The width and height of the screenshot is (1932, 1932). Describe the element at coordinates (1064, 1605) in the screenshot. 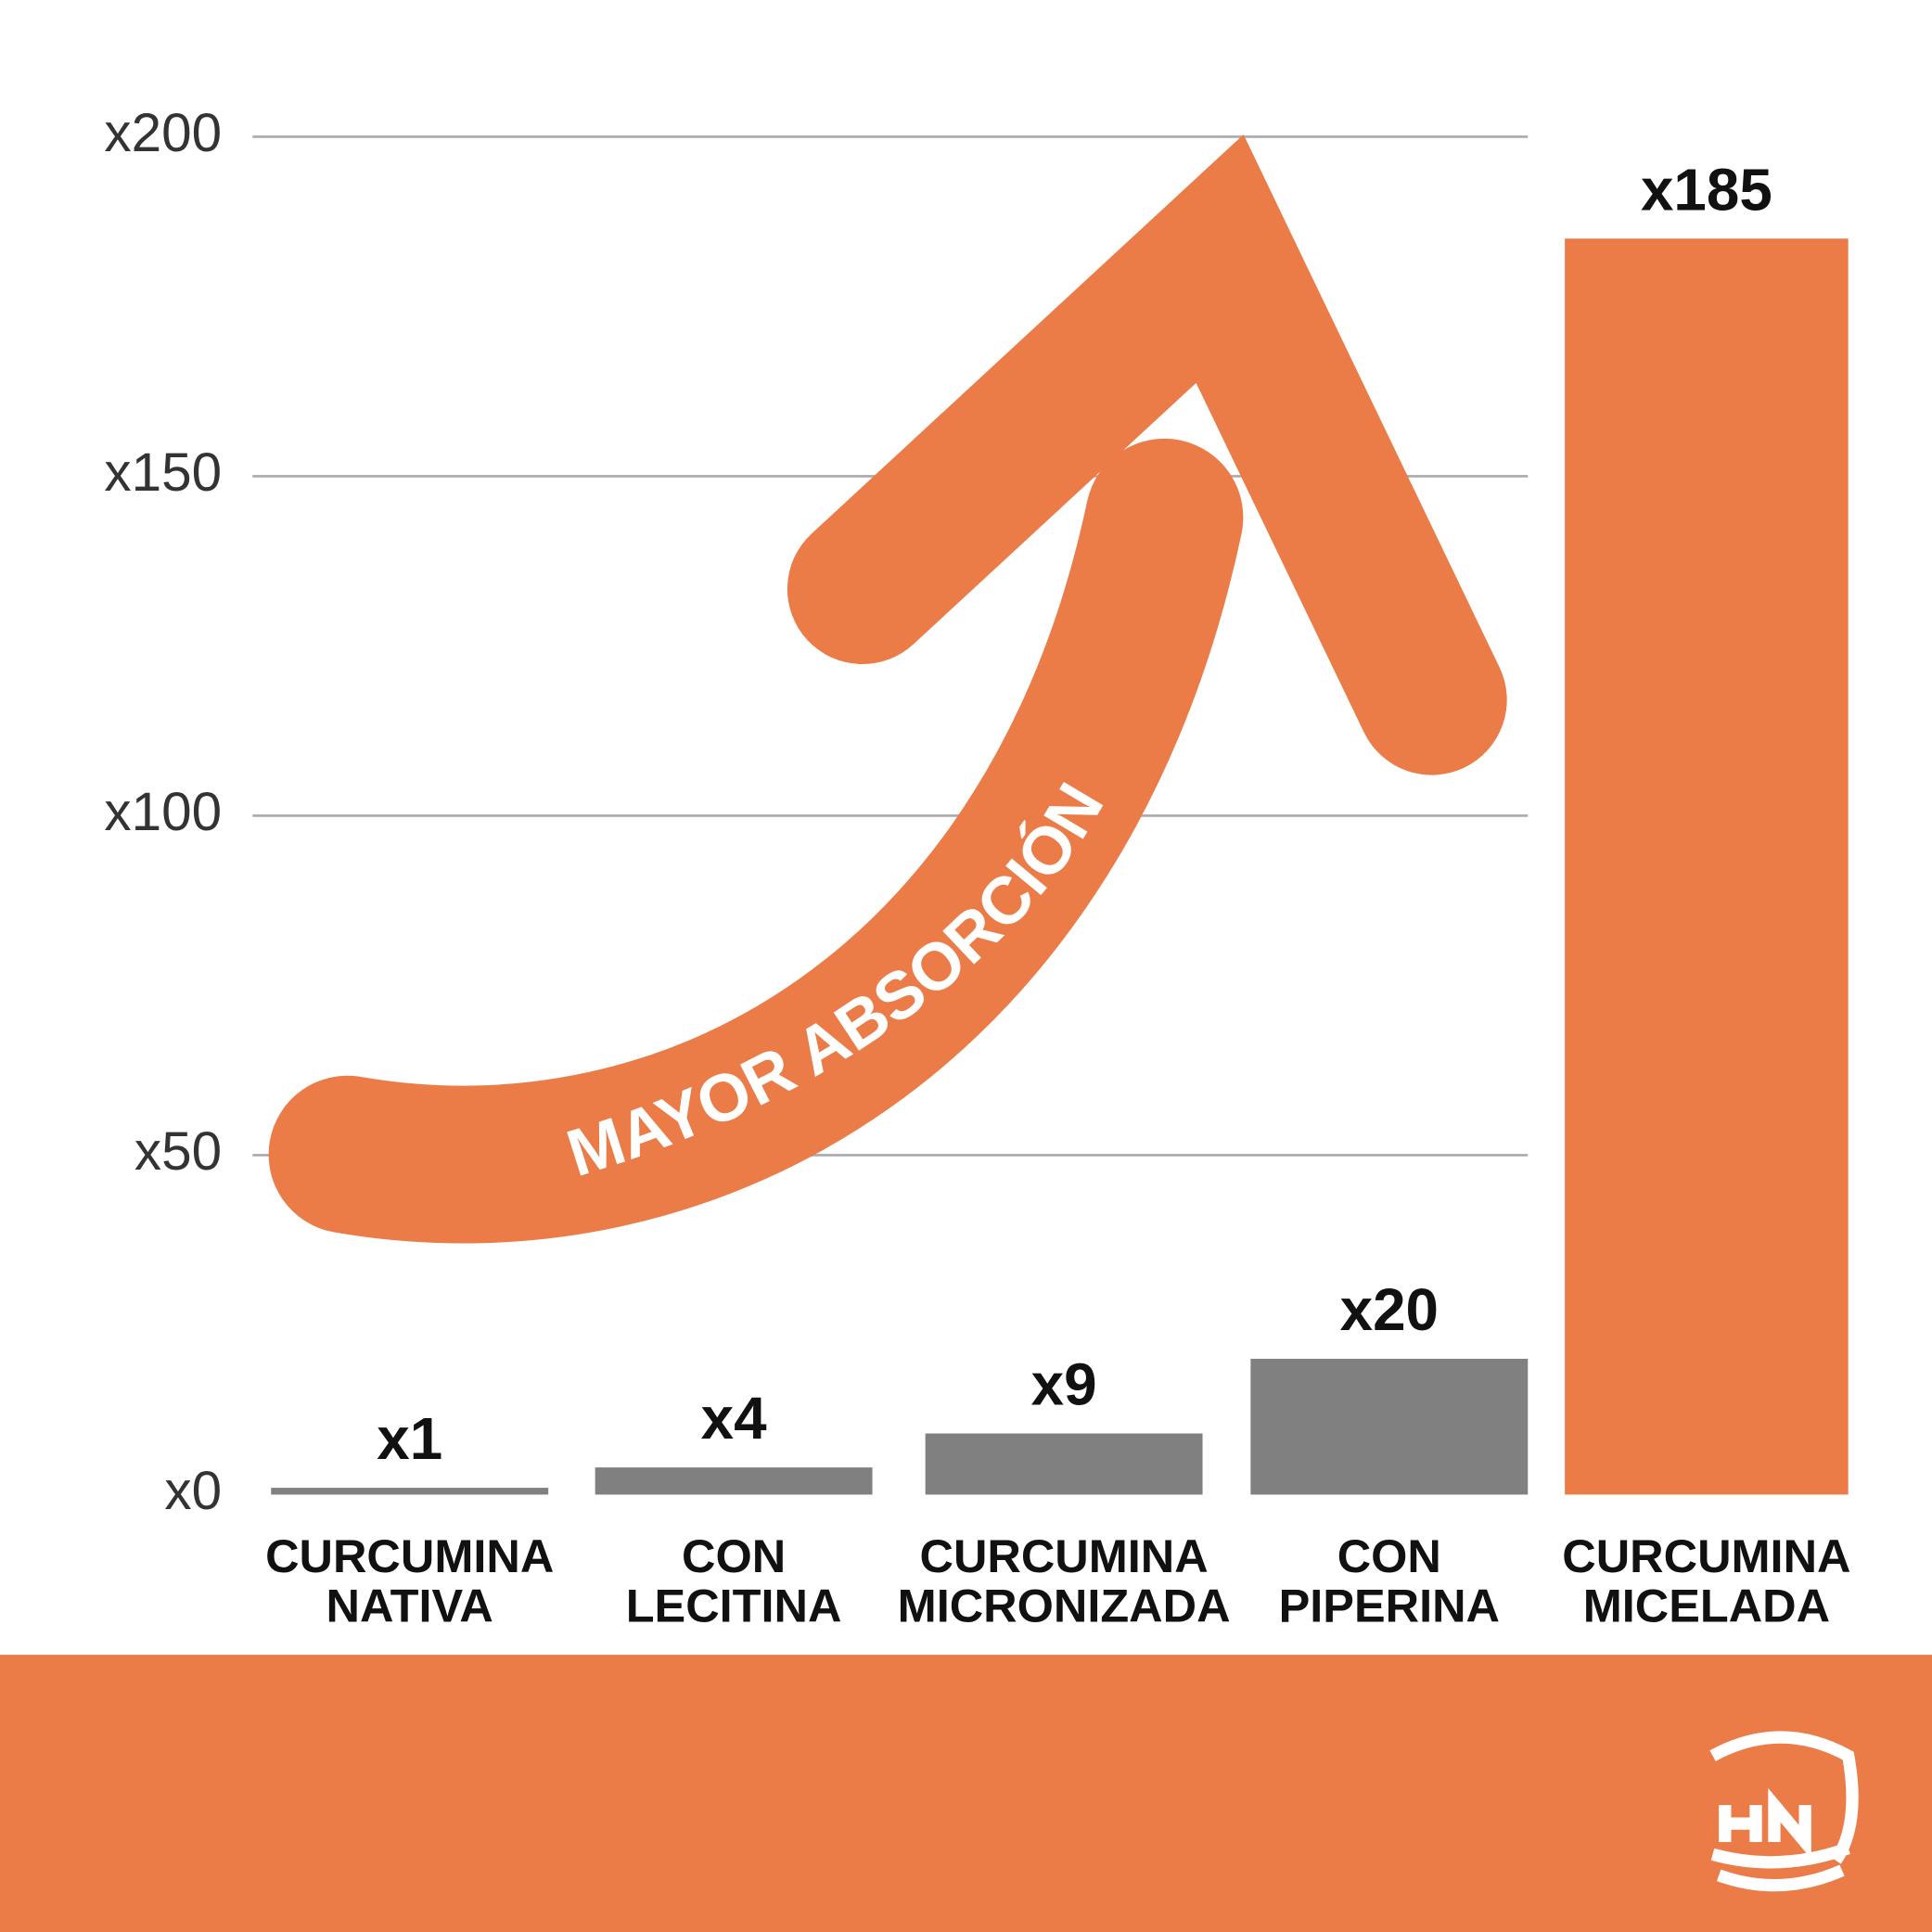

I see `x-tick-label: MICRONIZADA` at that location.